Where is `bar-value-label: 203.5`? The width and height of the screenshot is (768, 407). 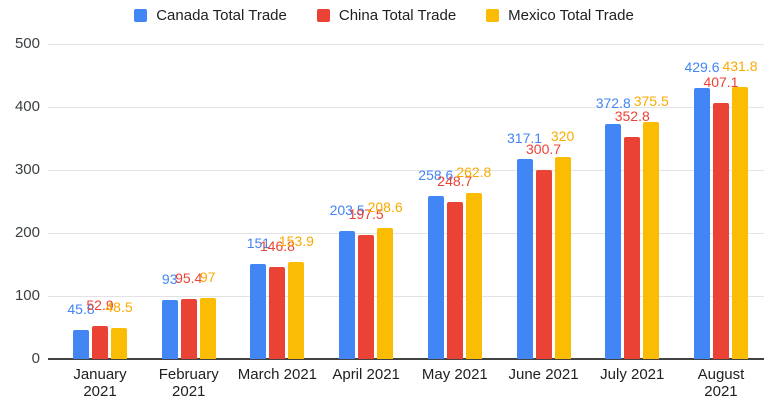
bar-value-label: 203.5 is located at coordinates (347, 209).